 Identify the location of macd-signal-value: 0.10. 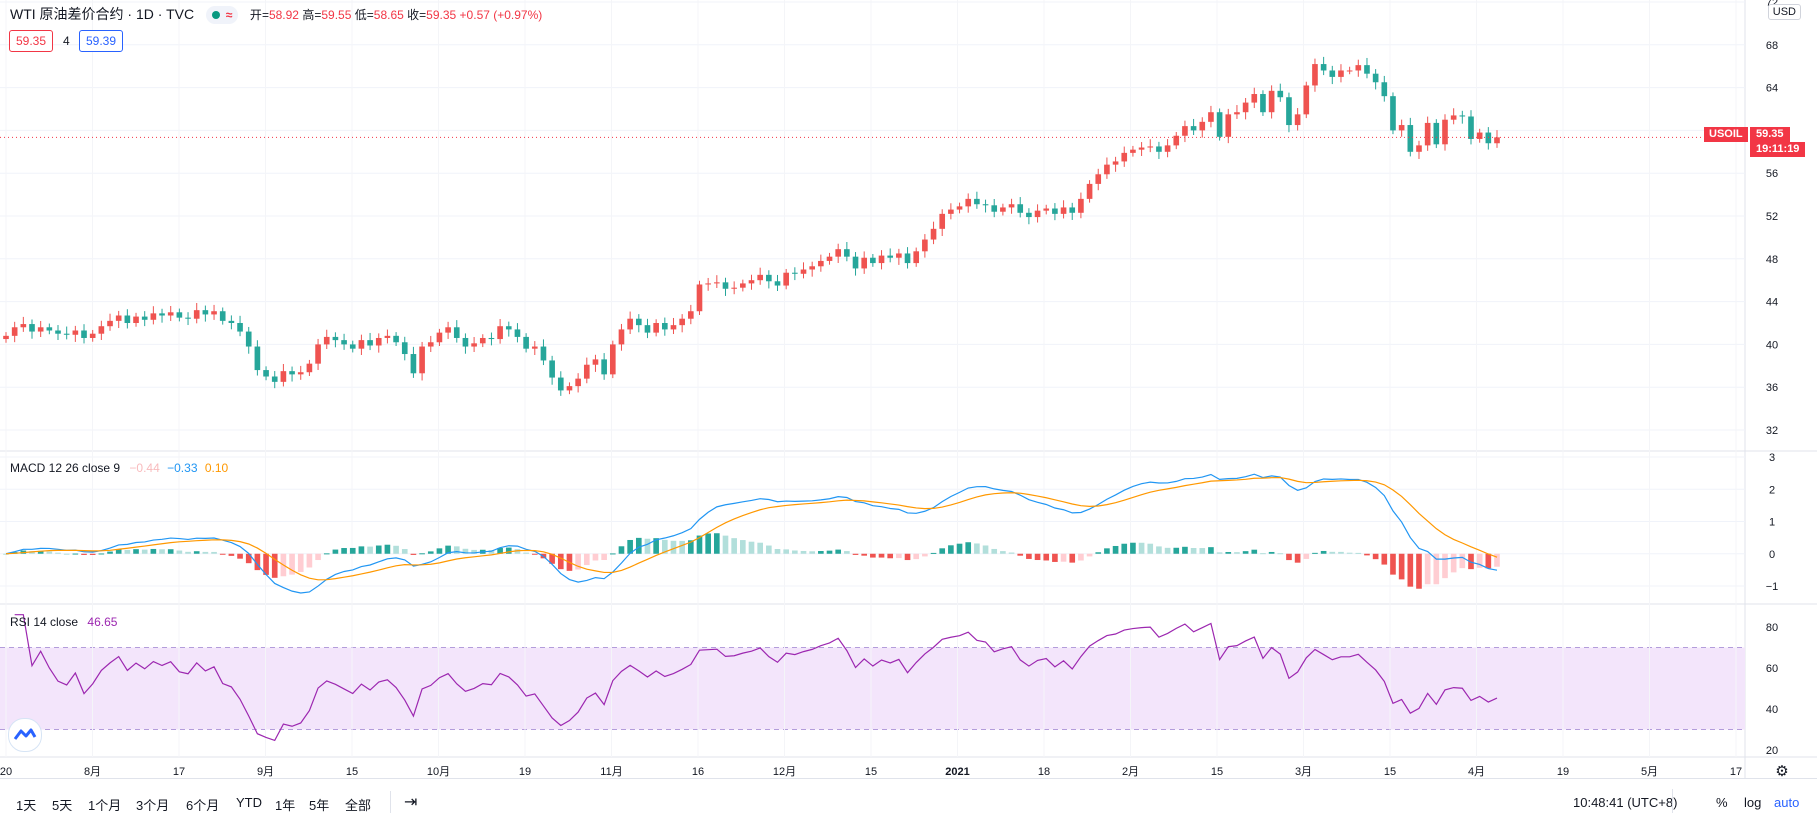
(216, 468).